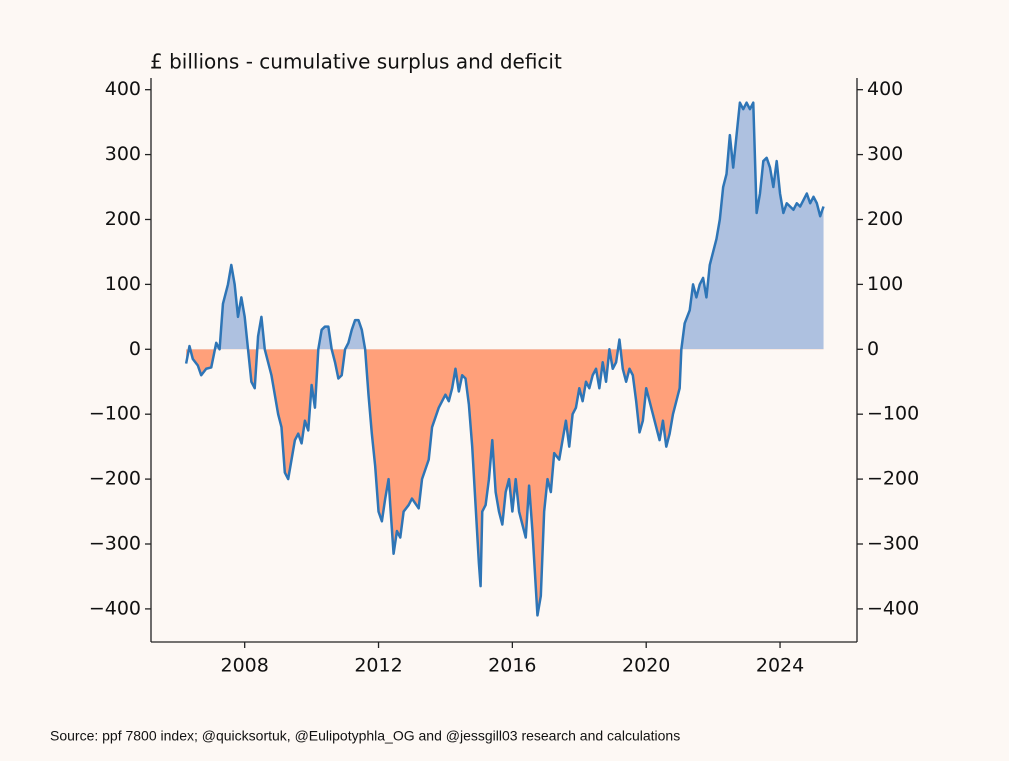 This screenshot has width=1009, height=761. What do you see at coordinates (123, 219) in the screenshot?
I see `y-tick-label: 200` at bounding box center [123, 219].